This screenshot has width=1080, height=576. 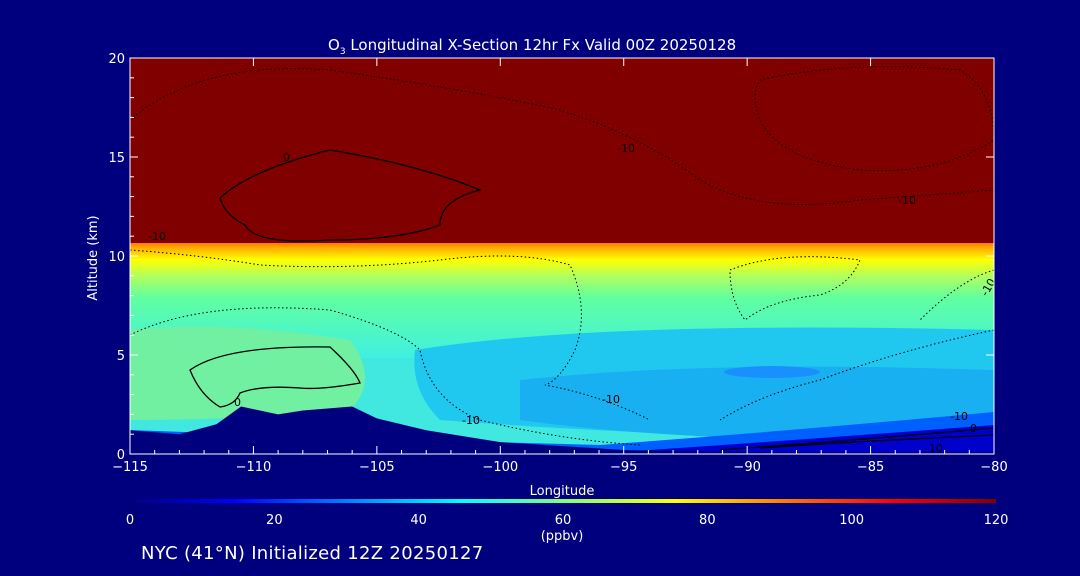 I want to click on x-tick-label: −105, so click(x=377, y=467).